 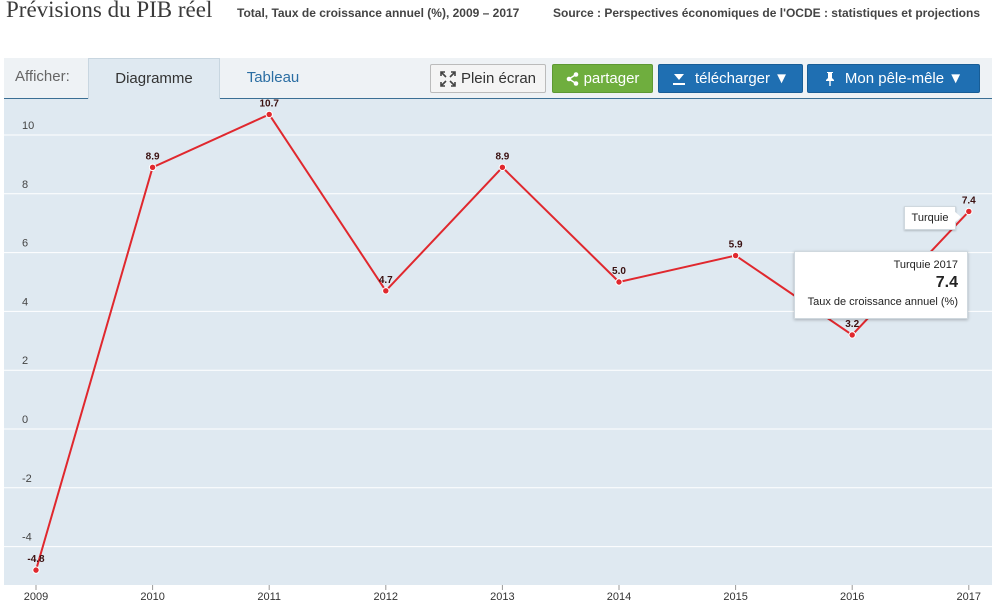 What do you see at coordinates (27, 538) in the screenshot?
I see `y-tick-label: -4` at bounding box center [27, 538].